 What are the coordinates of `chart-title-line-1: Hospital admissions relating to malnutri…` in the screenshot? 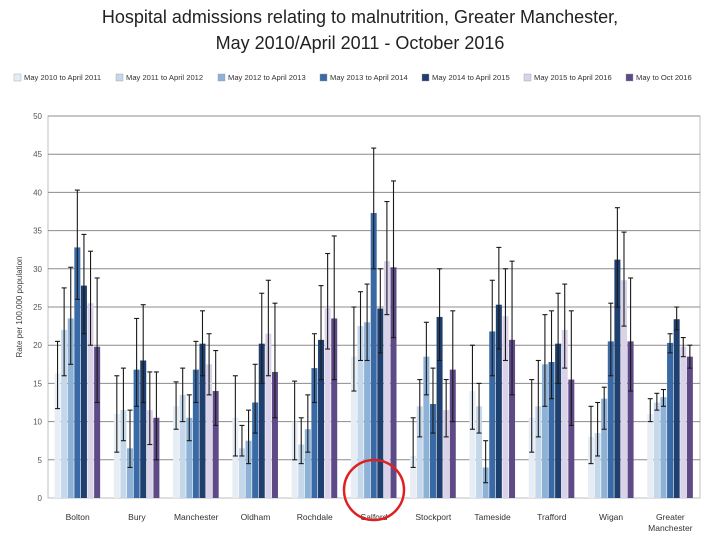 It's located at (360, 17).